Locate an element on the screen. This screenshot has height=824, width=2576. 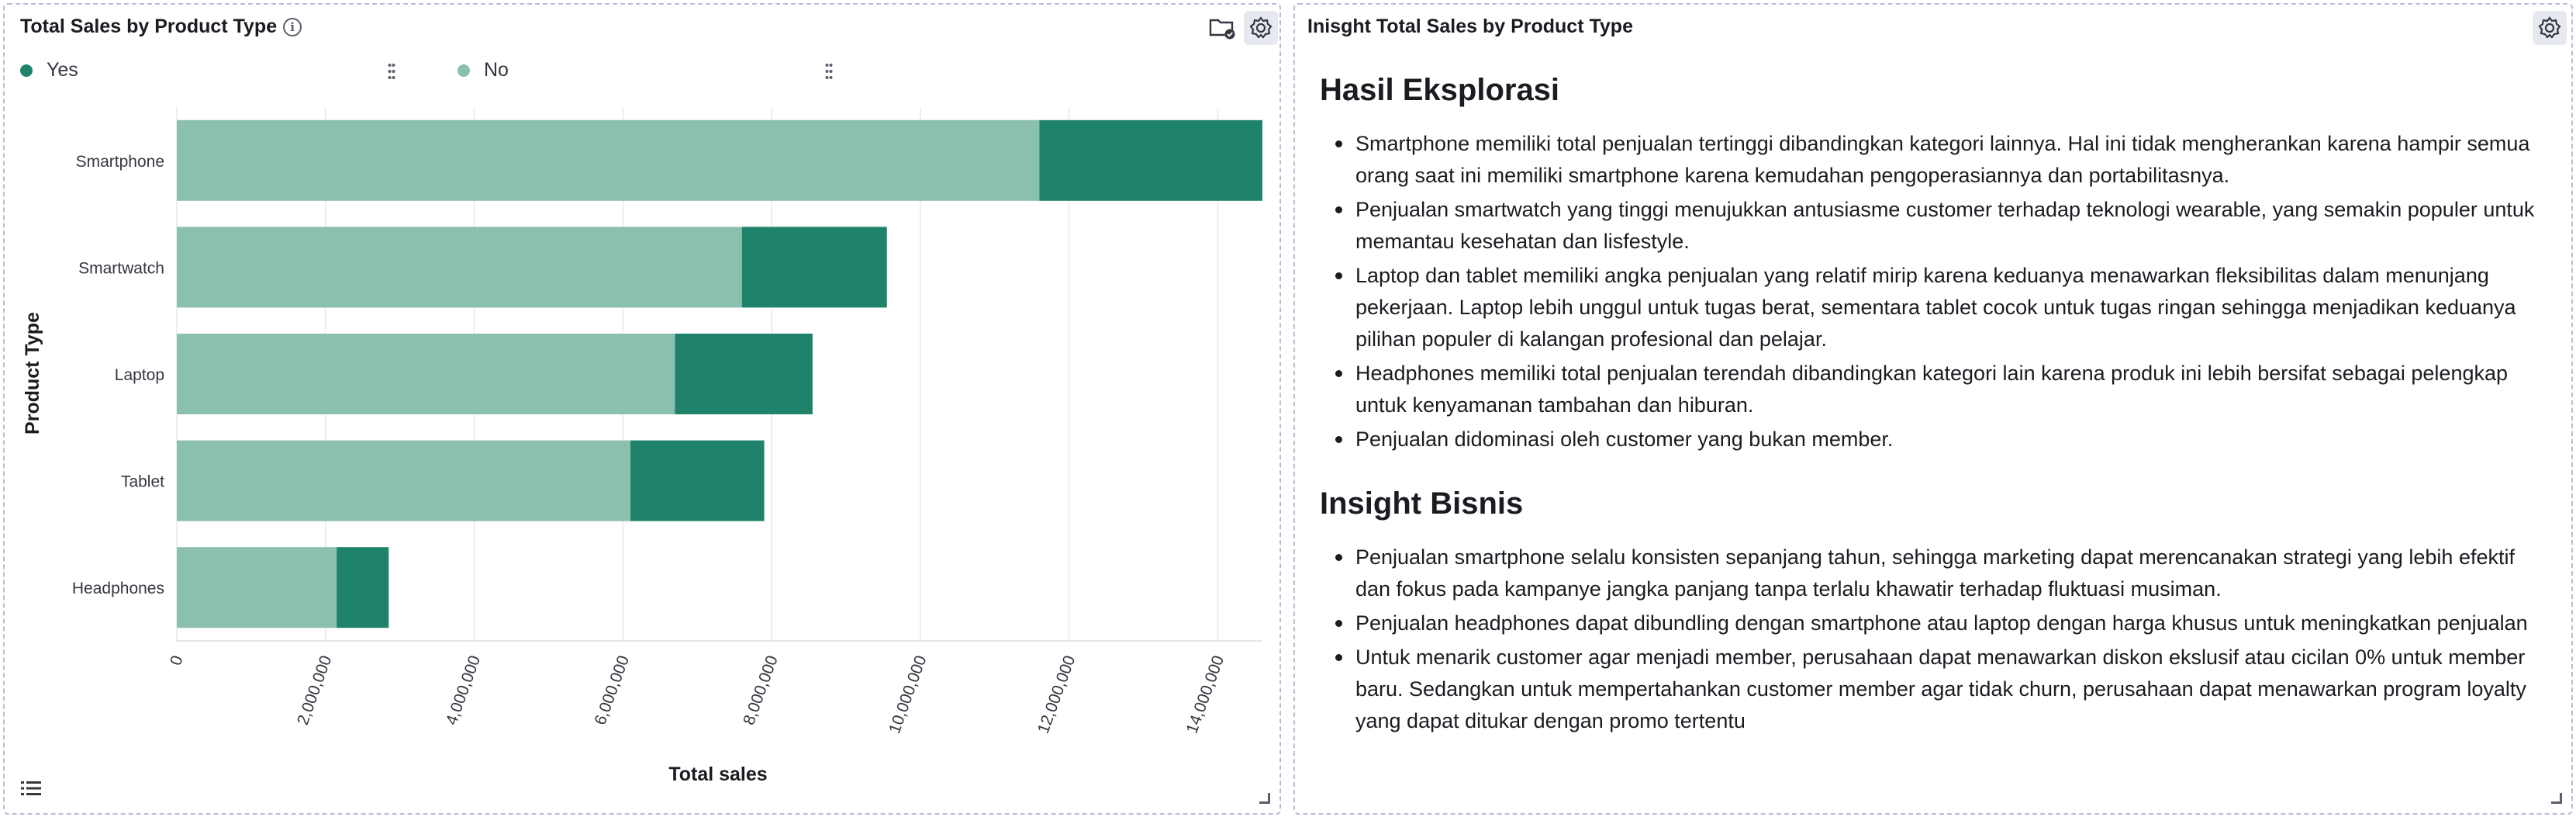
x-tick-label: 8,000,000 is located at coordinates (761, 690).